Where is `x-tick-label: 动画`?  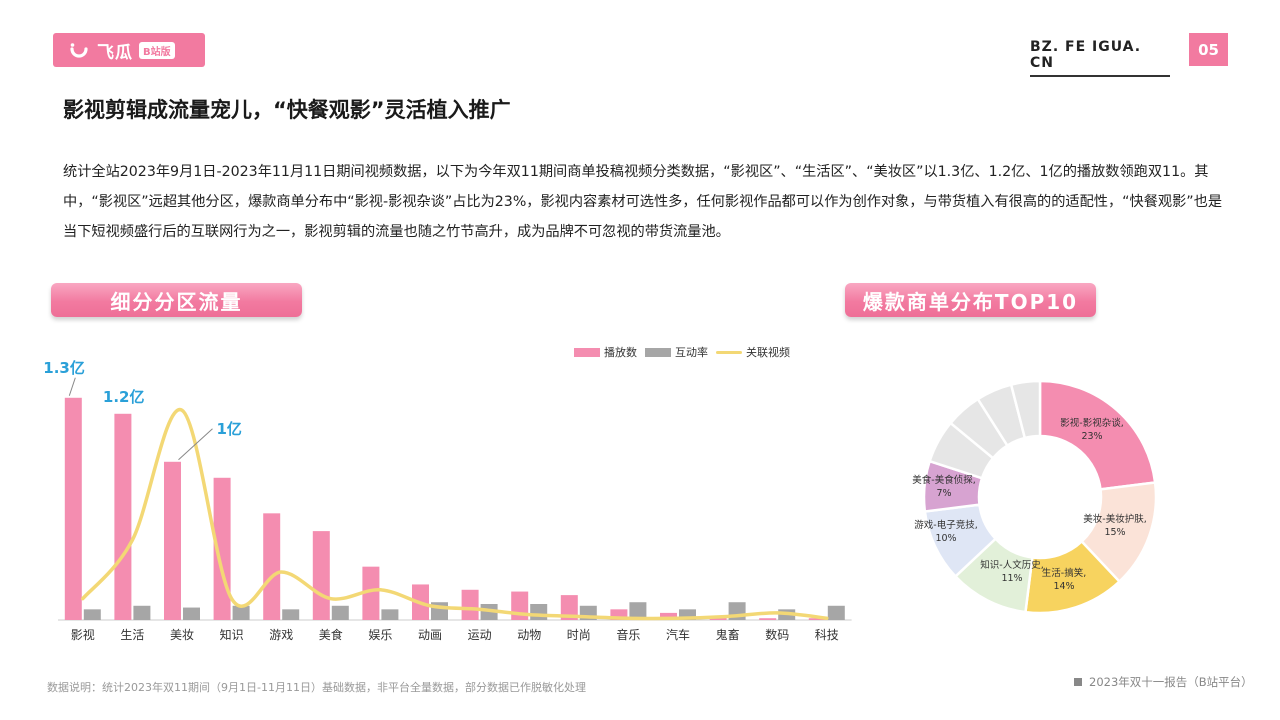 x-tick-label: 动画 is located at coordinates (430, 635).